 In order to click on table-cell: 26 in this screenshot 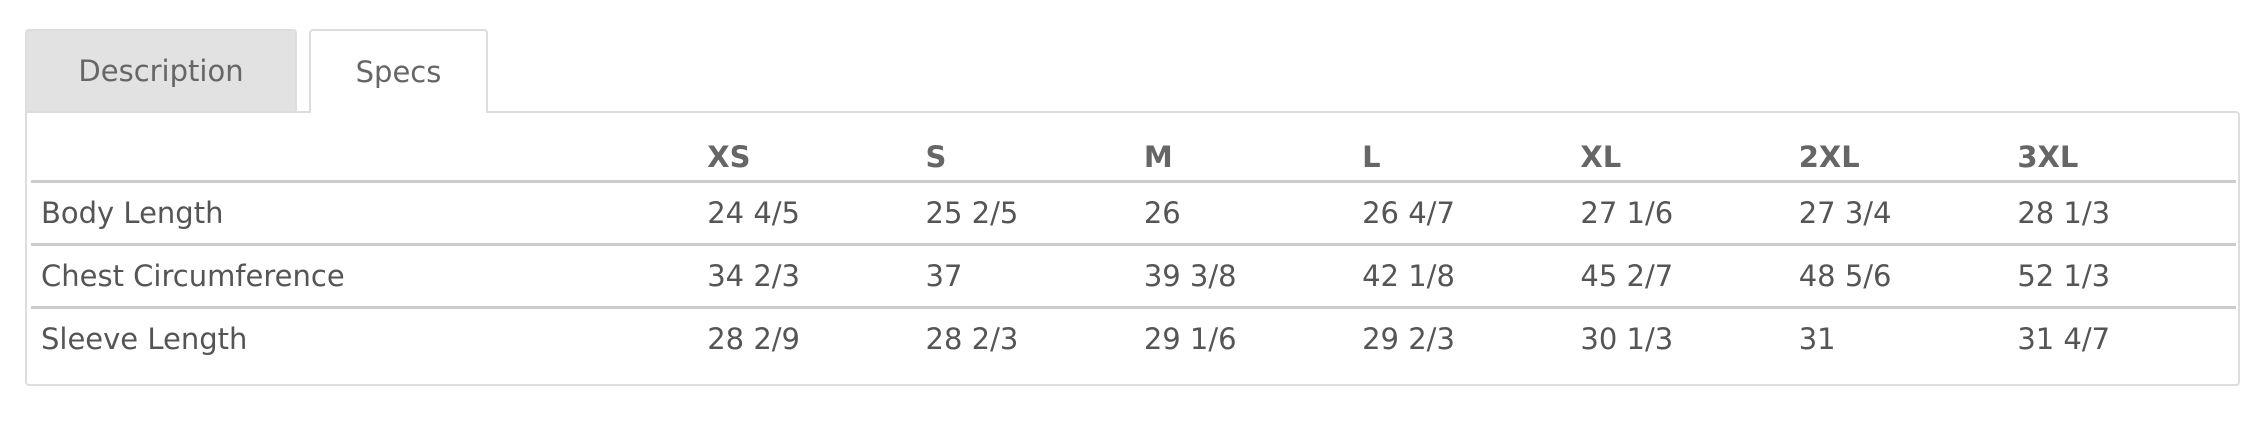, I will do `click(1162, 212)`.